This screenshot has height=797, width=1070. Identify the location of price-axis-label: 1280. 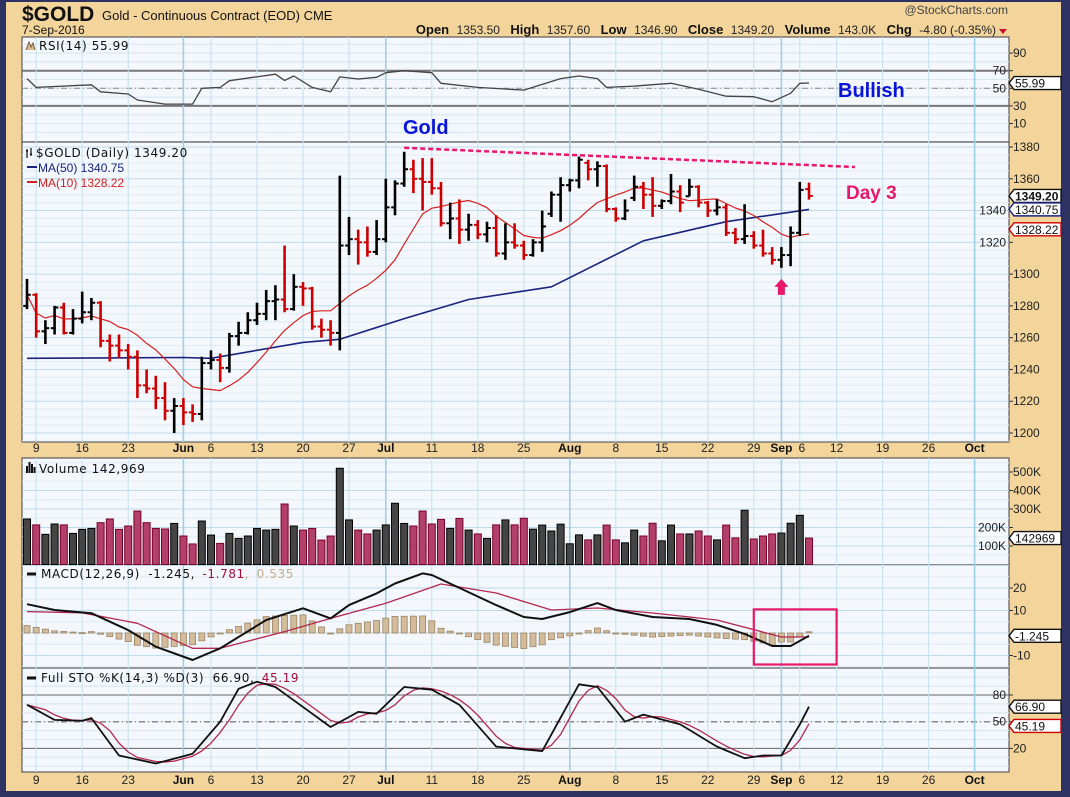
(1026, 306).